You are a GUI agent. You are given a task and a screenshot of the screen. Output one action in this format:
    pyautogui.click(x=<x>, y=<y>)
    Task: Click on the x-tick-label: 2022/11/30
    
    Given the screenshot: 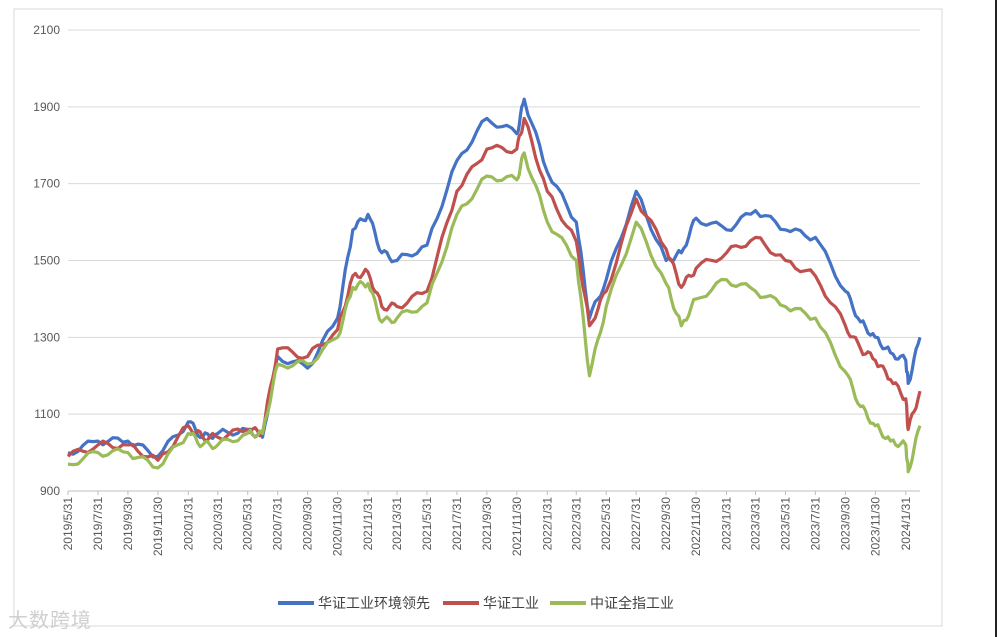 What is the action you would take?
    pyautogui.click(x=696, y=526)
    